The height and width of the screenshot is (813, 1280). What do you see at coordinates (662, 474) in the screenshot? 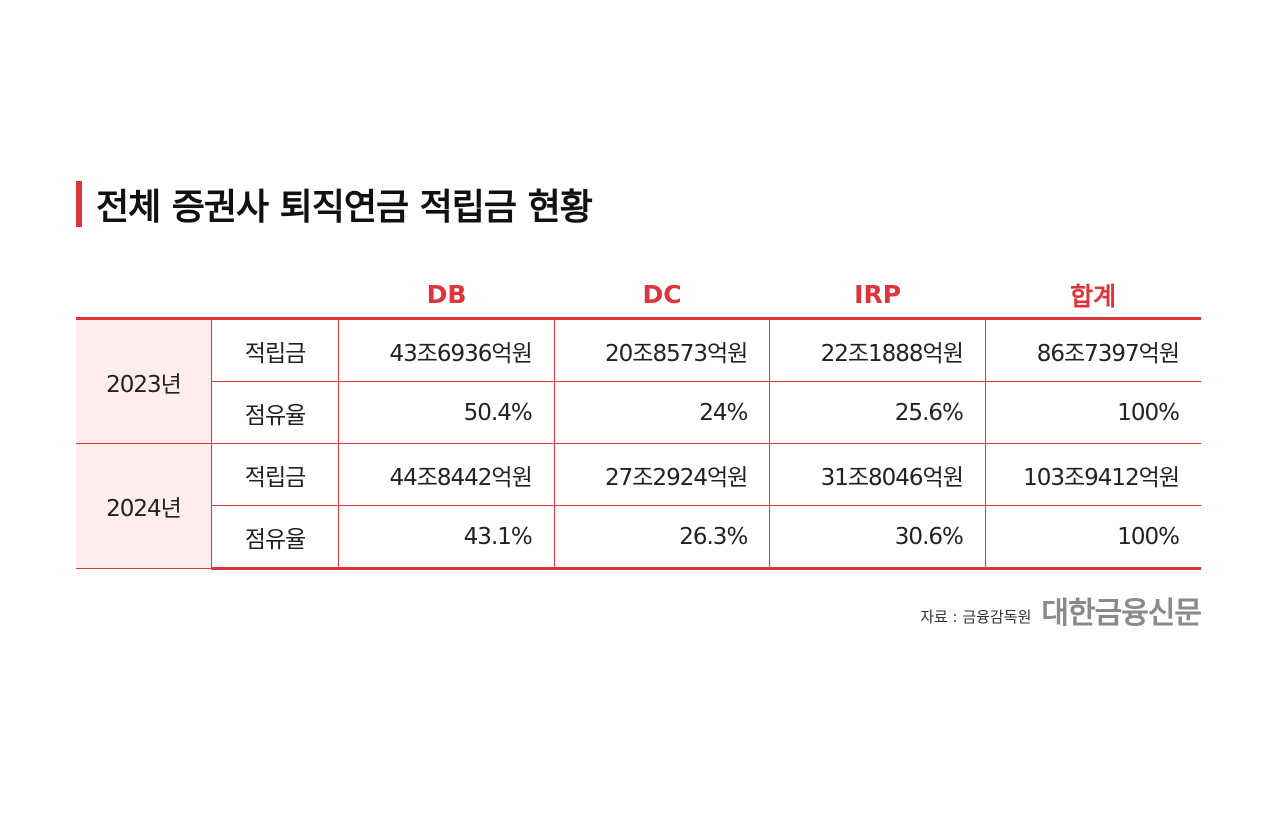
I see `value-cell: 27조2924억원` at bounding box center [662, 474].